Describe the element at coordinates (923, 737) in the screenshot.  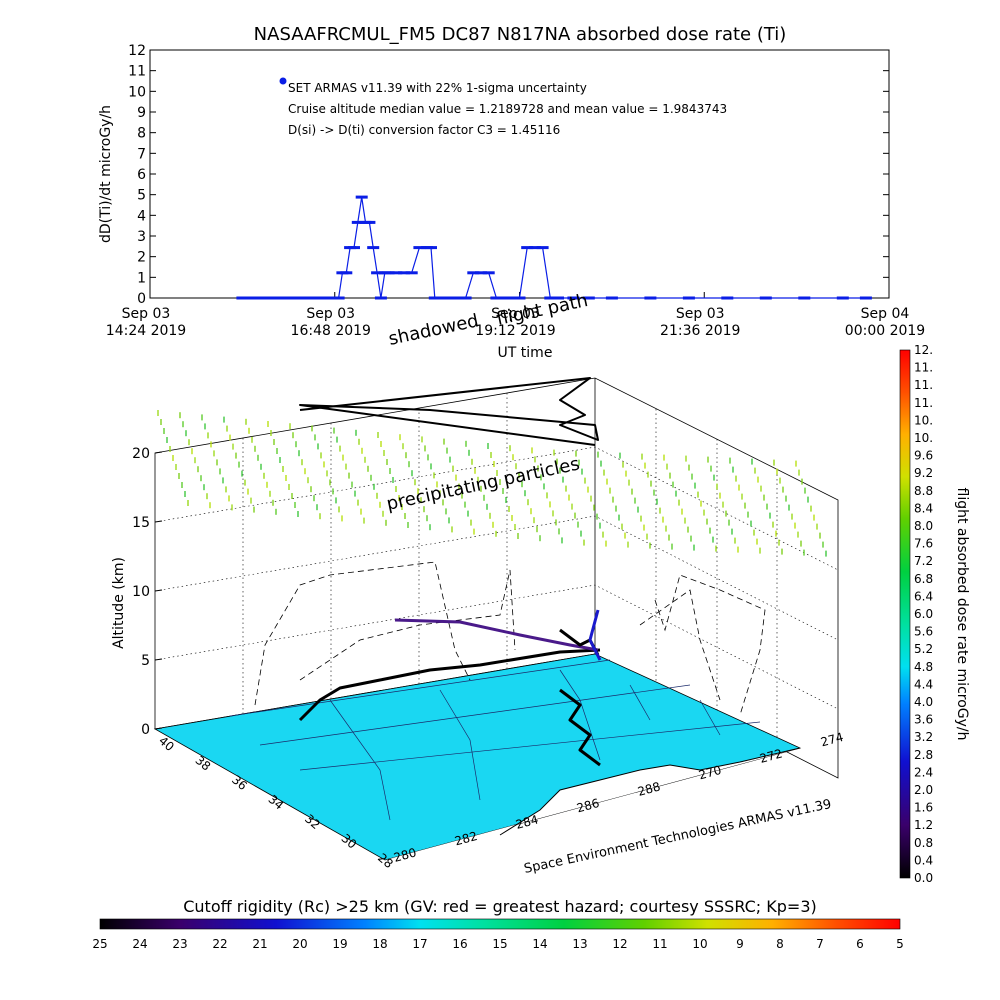
I see `colorbar-tick-label: 3.2` at that location.